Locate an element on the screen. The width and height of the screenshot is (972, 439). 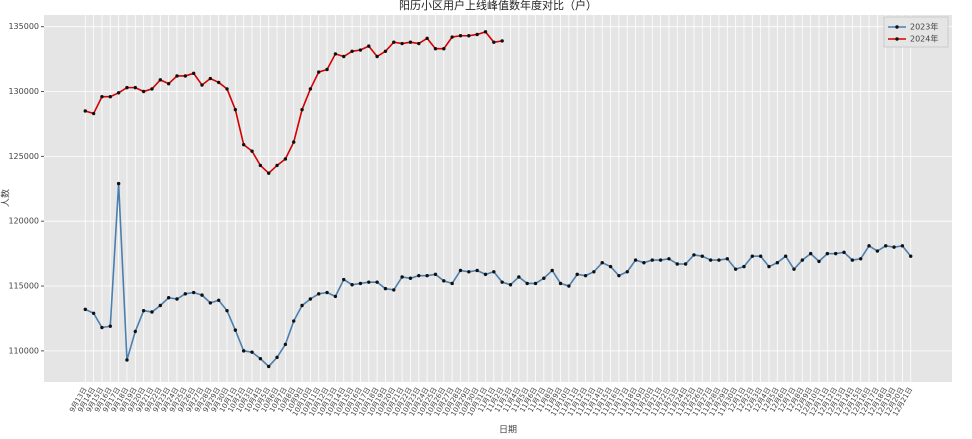
y-tick-label: 130000 is located at coordinates (23, 91).